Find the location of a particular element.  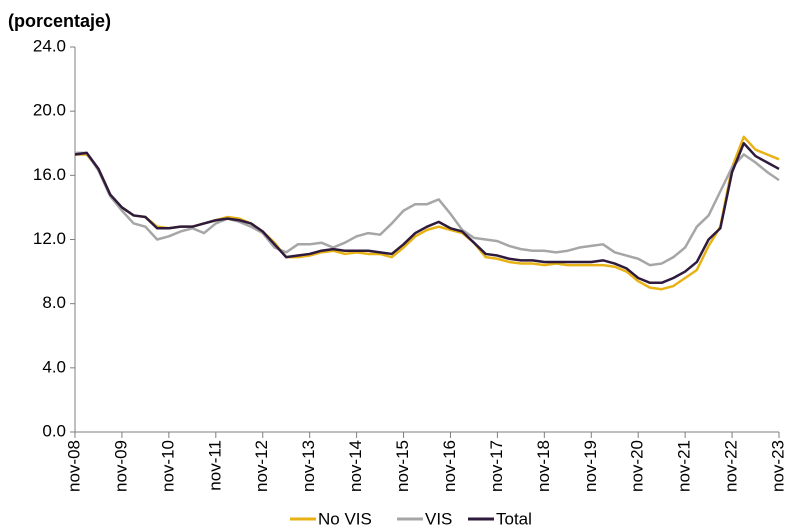

legend-label: VIS is located at coordinates (438, 518).